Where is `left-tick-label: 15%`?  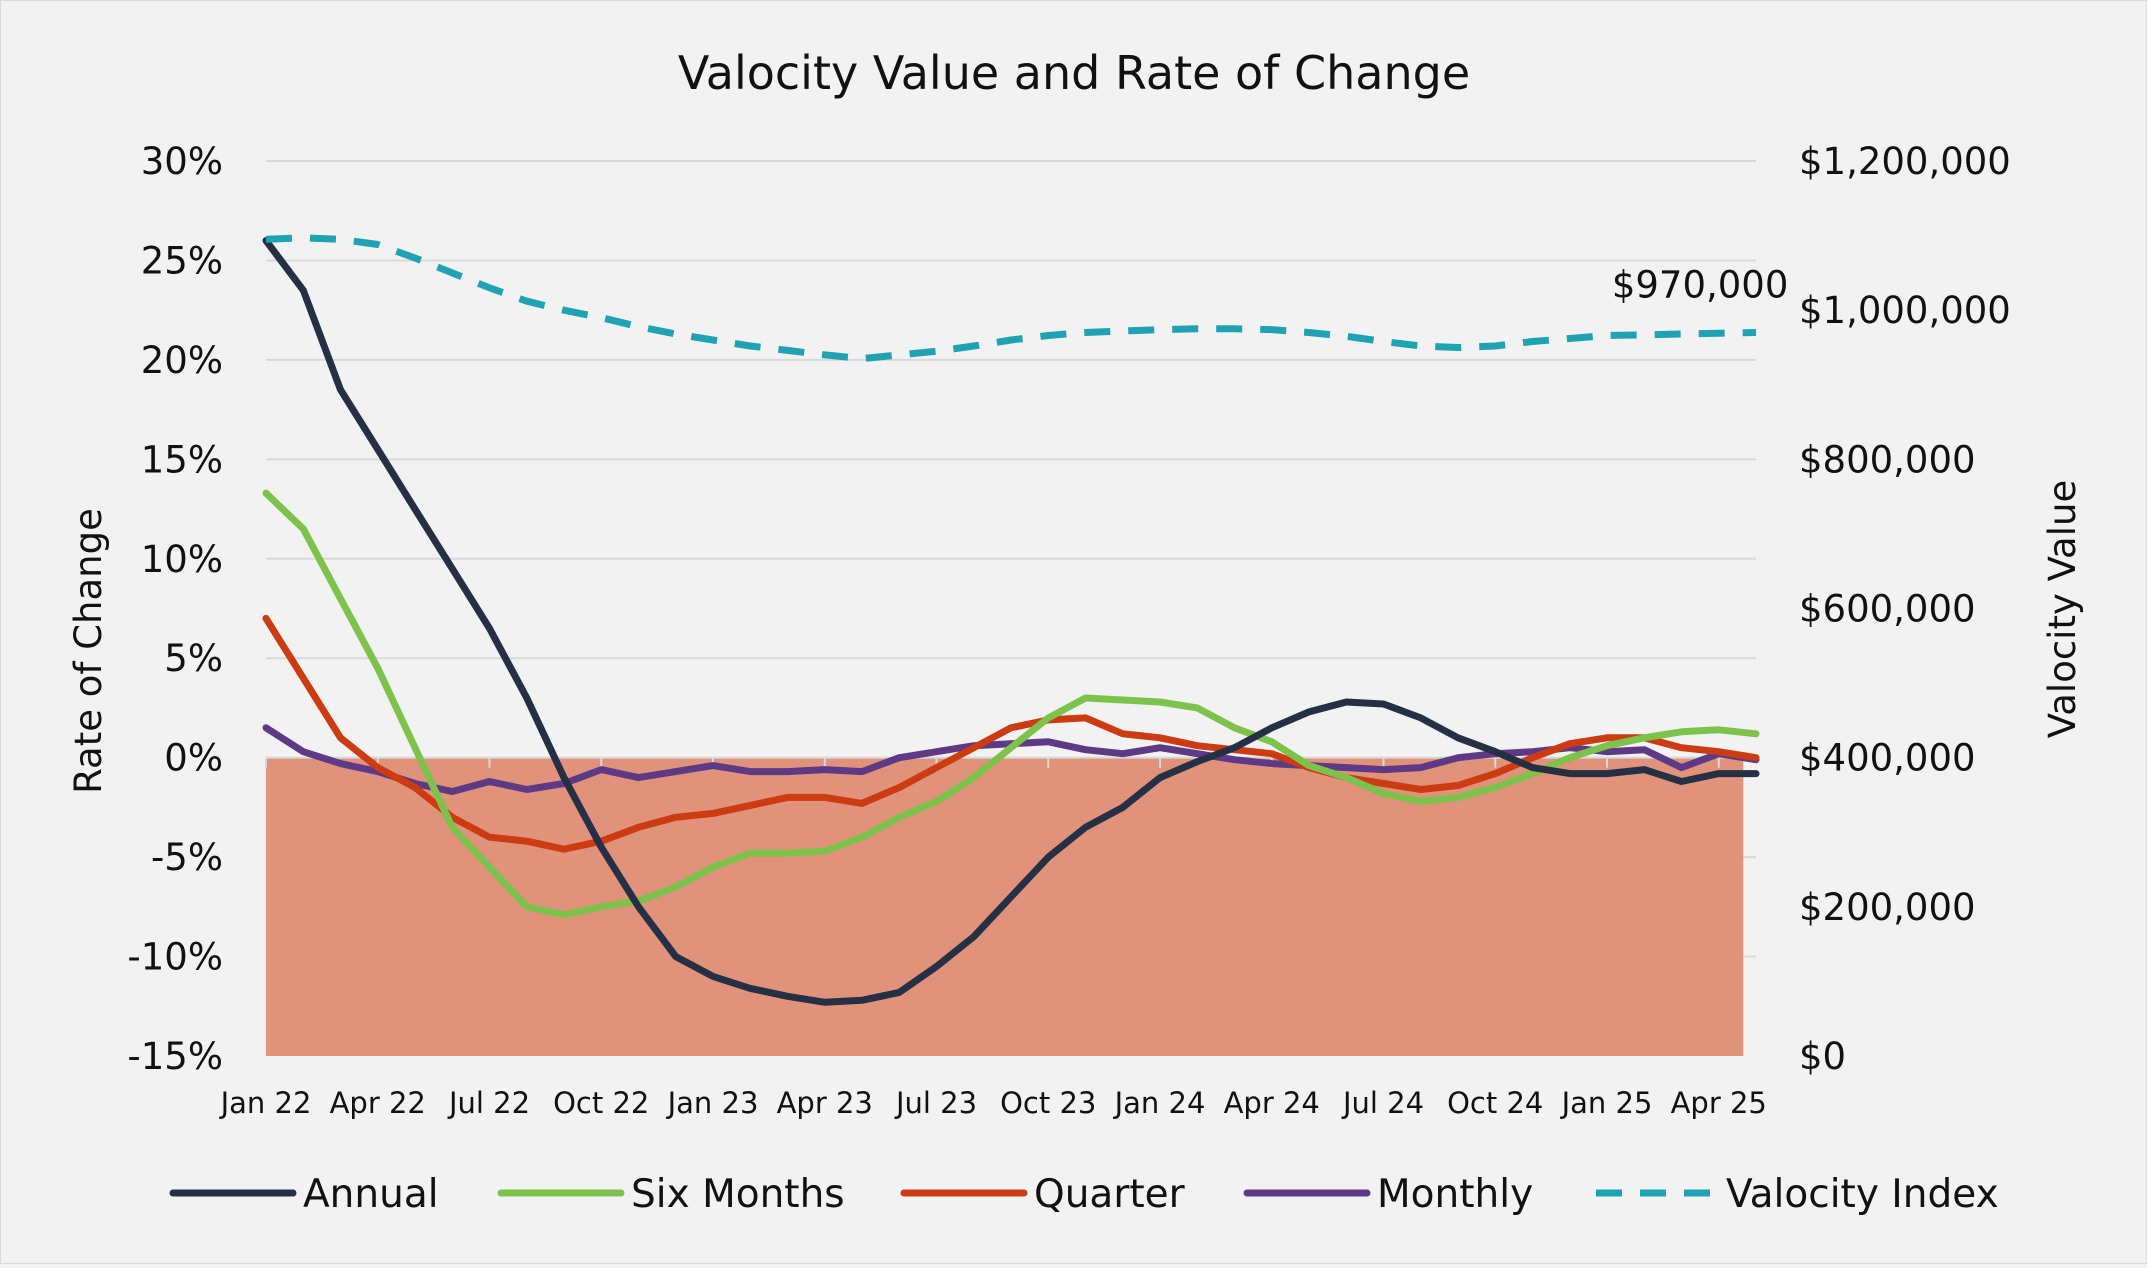 left-tick-label: 15% is located at coordinates (182, 459).